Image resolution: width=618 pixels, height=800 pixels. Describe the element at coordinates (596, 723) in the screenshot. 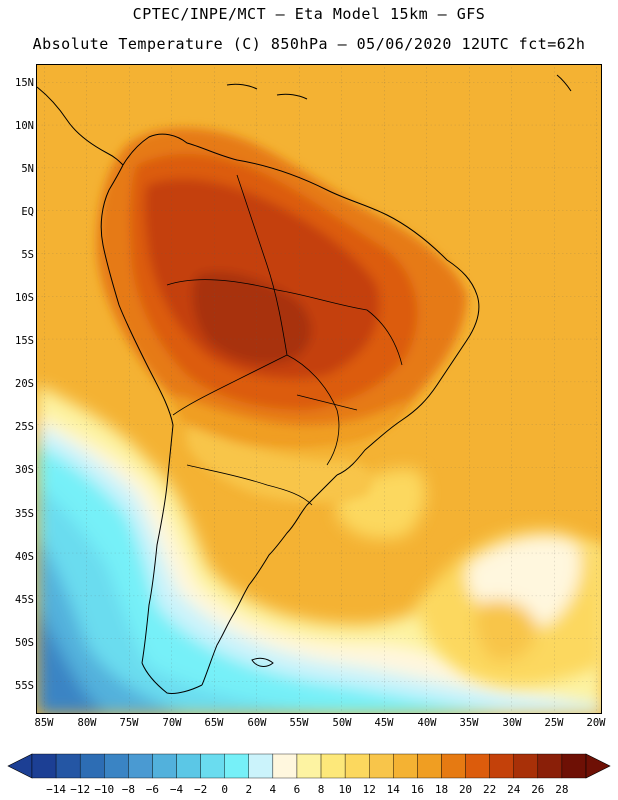

I see `lon-label: 20W` at that location.